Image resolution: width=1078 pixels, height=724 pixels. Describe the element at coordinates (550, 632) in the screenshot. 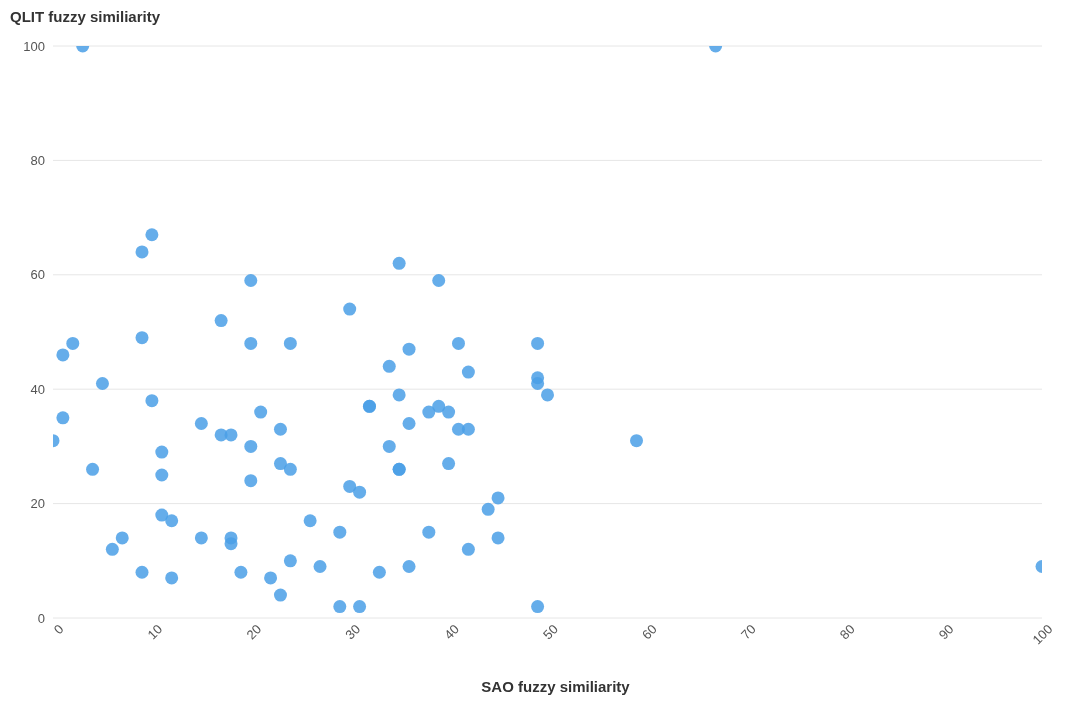

I see `x-tick-label: 50` at that location.